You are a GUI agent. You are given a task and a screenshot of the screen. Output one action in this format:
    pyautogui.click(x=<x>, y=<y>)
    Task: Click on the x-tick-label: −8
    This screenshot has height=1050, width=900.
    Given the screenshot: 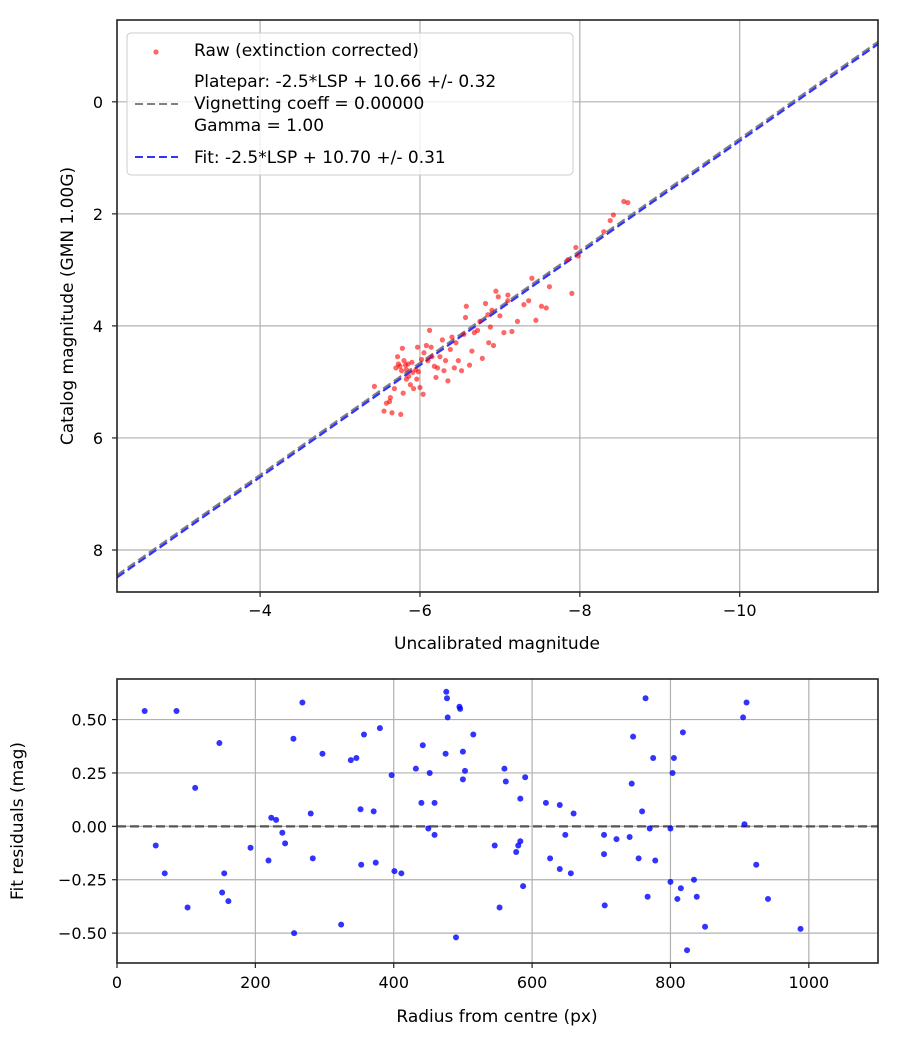 What is the action you would take?
    pyautogui.click(x=580, y=610)
    